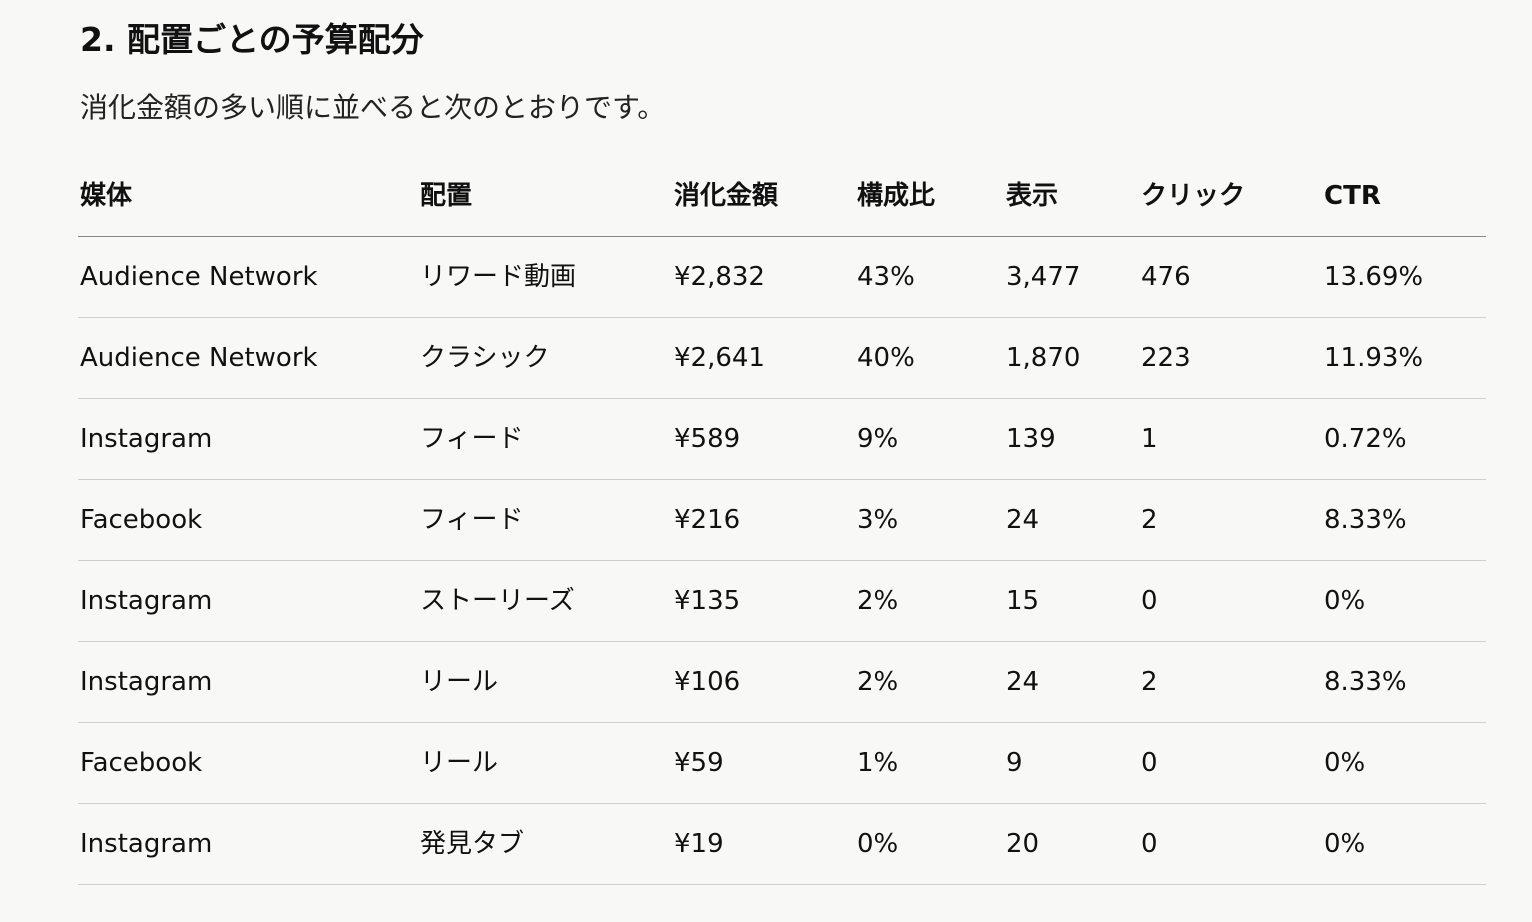  What do you see at coordinates (1166, 358) in the screenshot?
I see `table-cell: 223` at bounding box center [1166, 358].